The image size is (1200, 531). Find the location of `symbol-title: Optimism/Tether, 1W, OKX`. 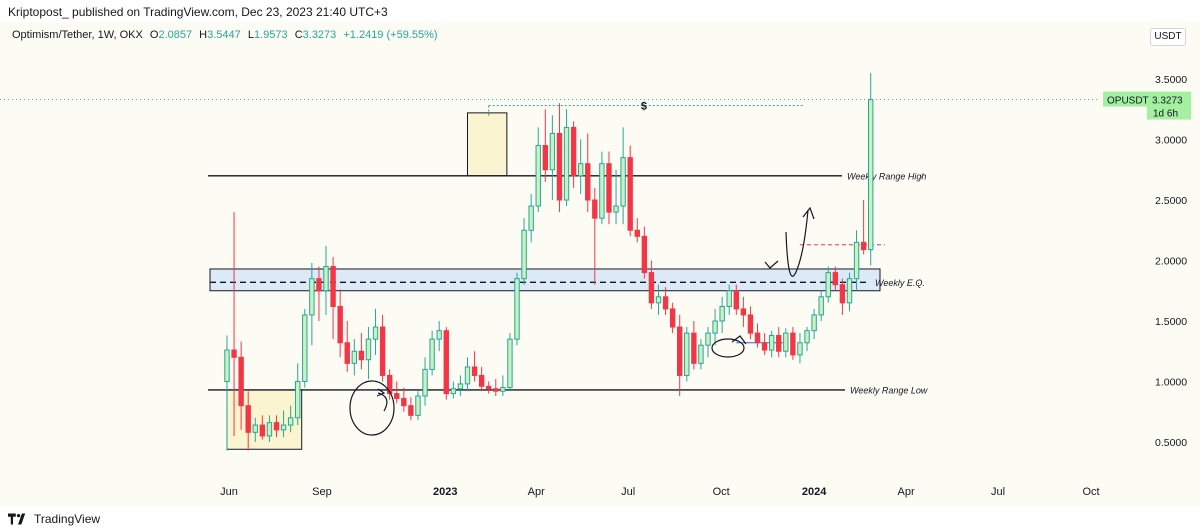

symbol-title: Optimism/Tether, 1W, OKX is located at coordinates (77, 35).